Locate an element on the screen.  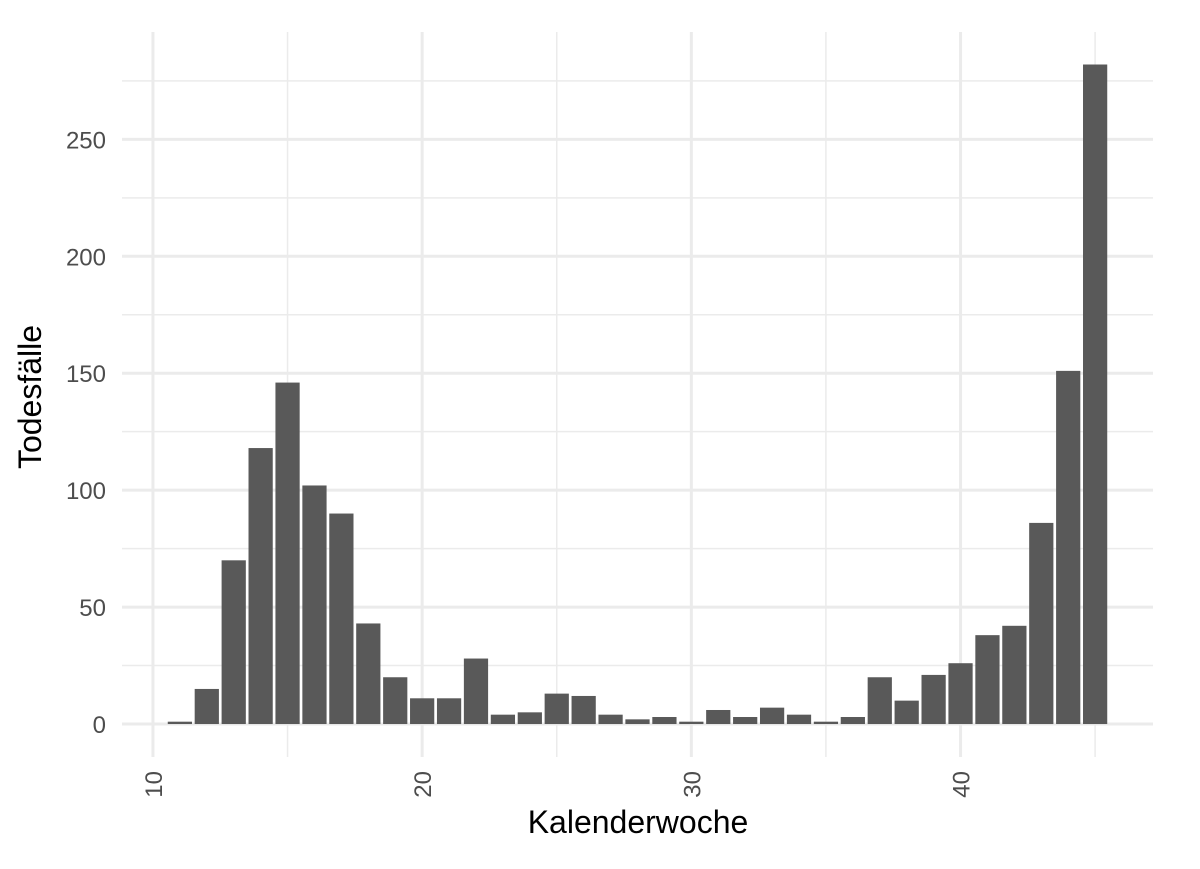
y-tick-label: 250 is located at coordinates (86, 140).